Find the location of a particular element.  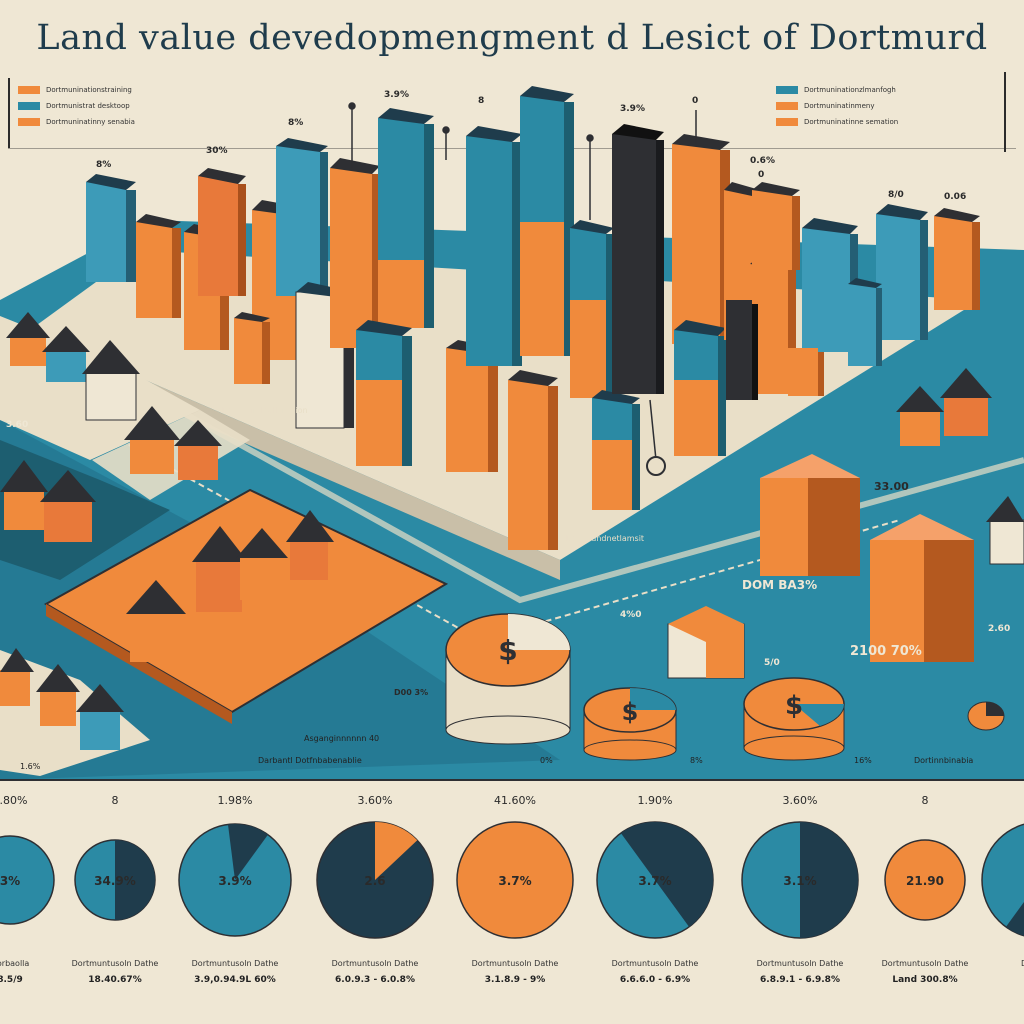

plot-value-label: 4%0 is located at coordinates (631, 615).